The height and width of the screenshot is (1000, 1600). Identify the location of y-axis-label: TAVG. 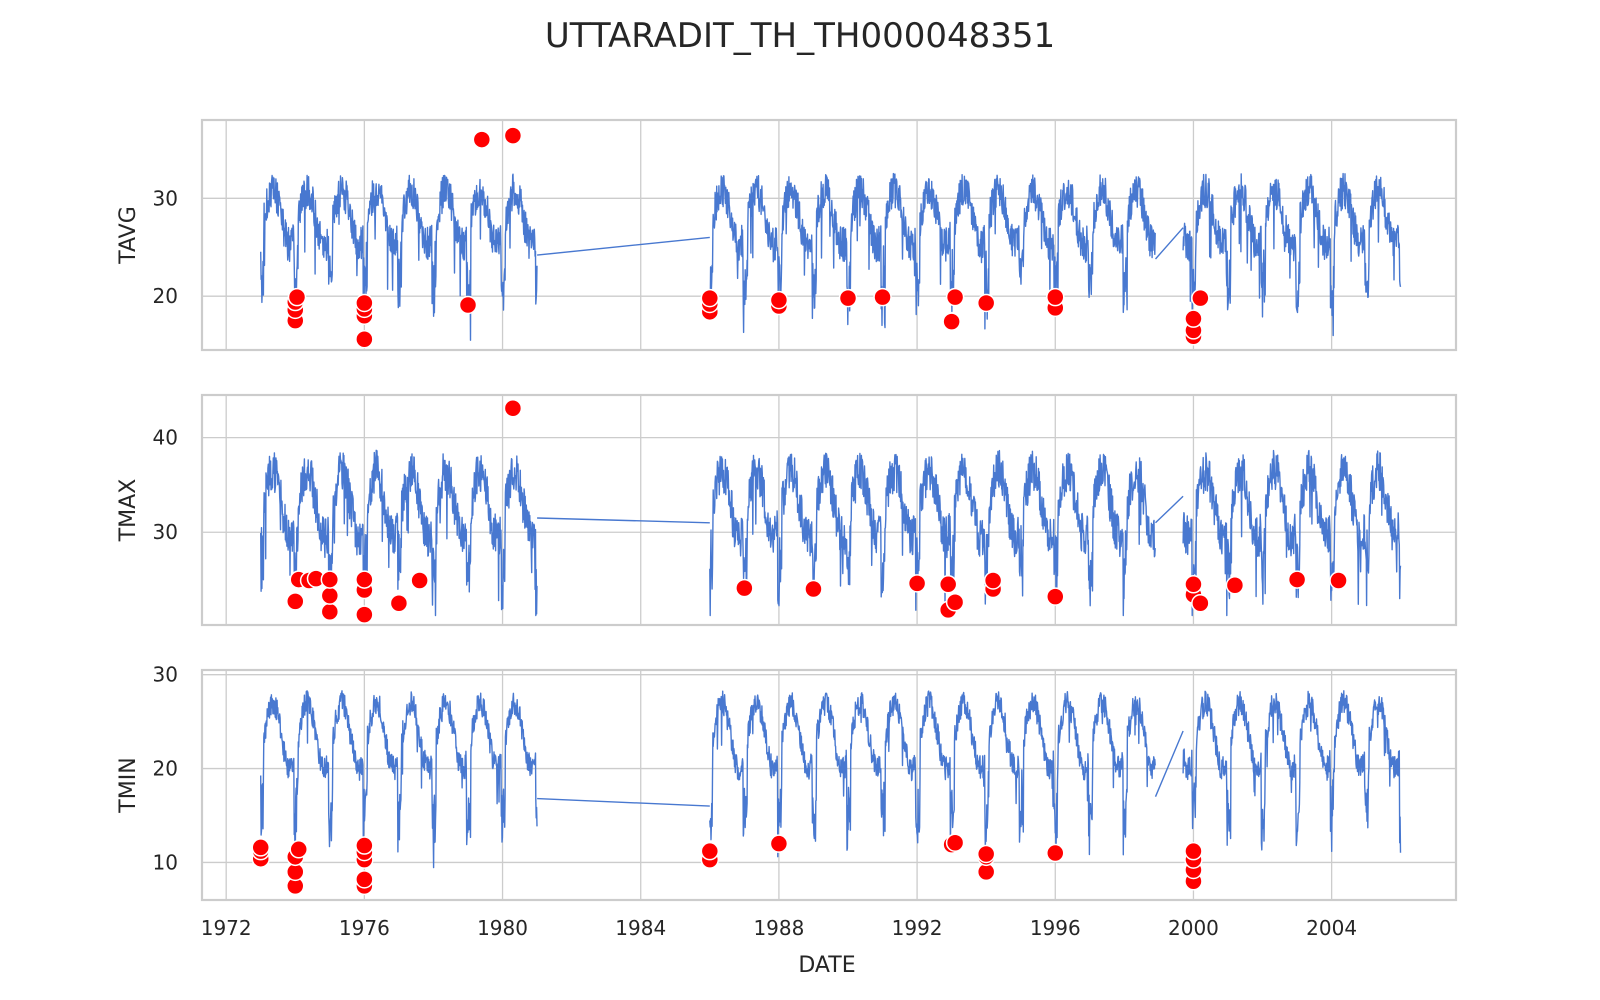
(128, 235).